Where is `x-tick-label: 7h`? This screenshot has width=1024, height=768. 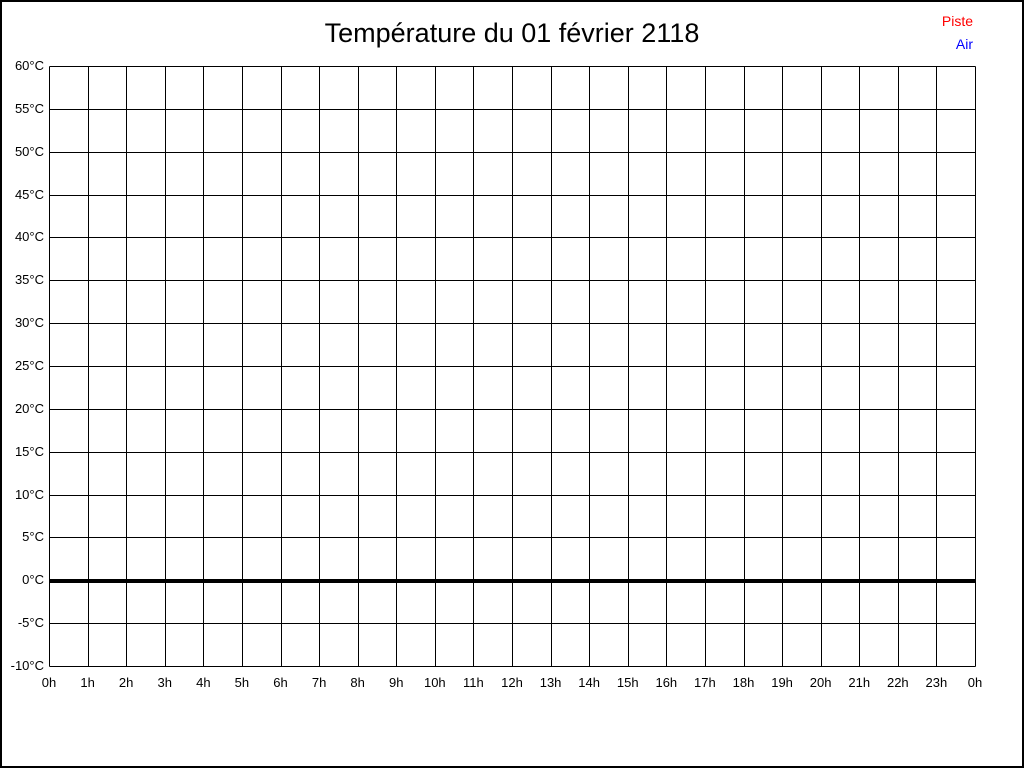
x-tick-label: 7h is located at coordinates (319, 682).